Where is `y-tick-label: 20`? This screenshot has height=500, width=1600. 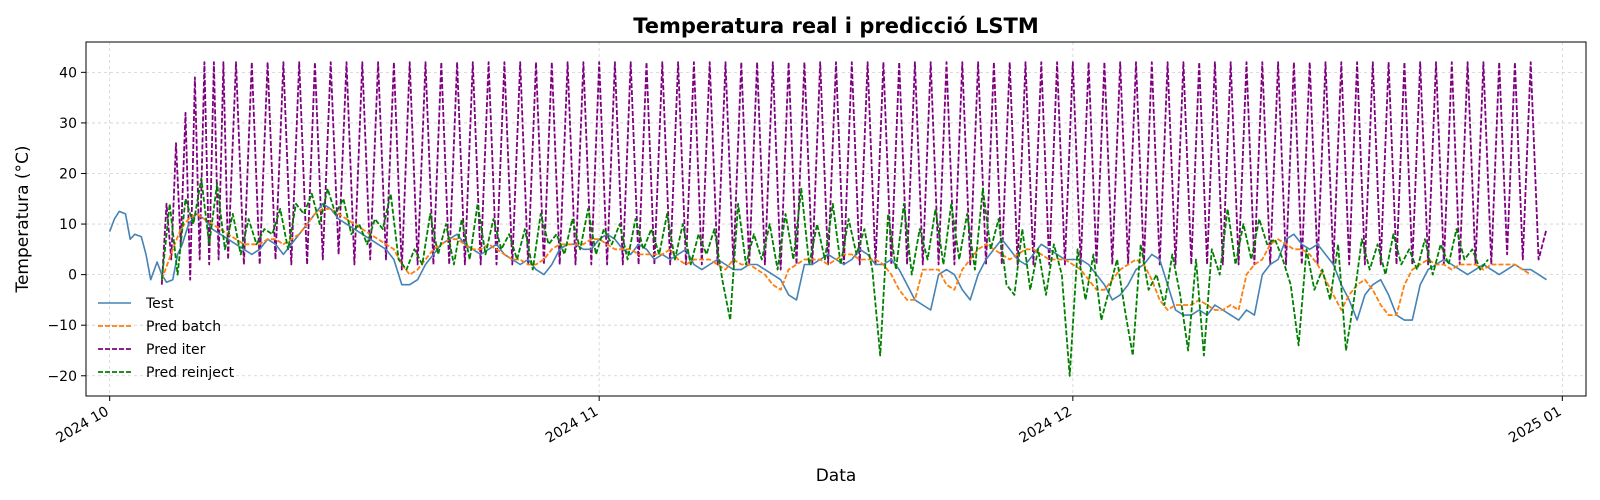 y-tick-label: 20 is located at coordinates (68, 174).